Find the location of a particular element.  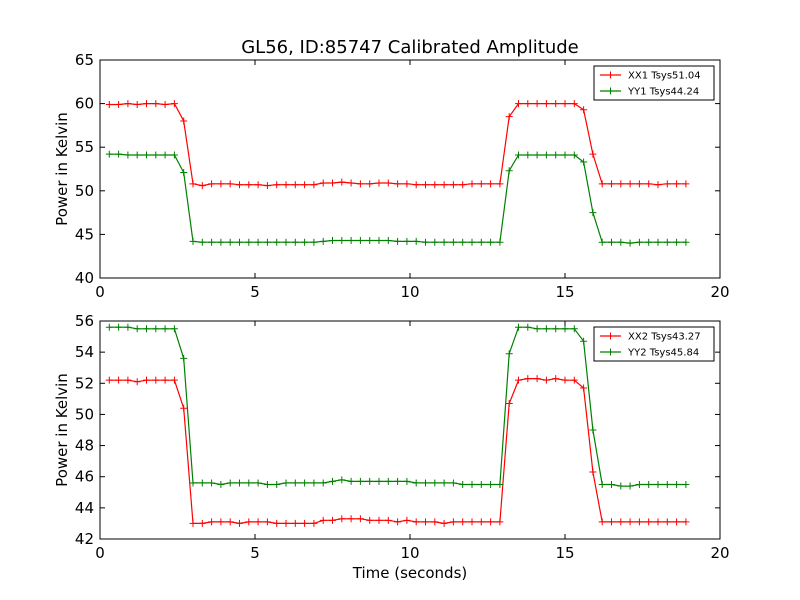

x-tick-label: 20 is located at coordinates (719, 292).